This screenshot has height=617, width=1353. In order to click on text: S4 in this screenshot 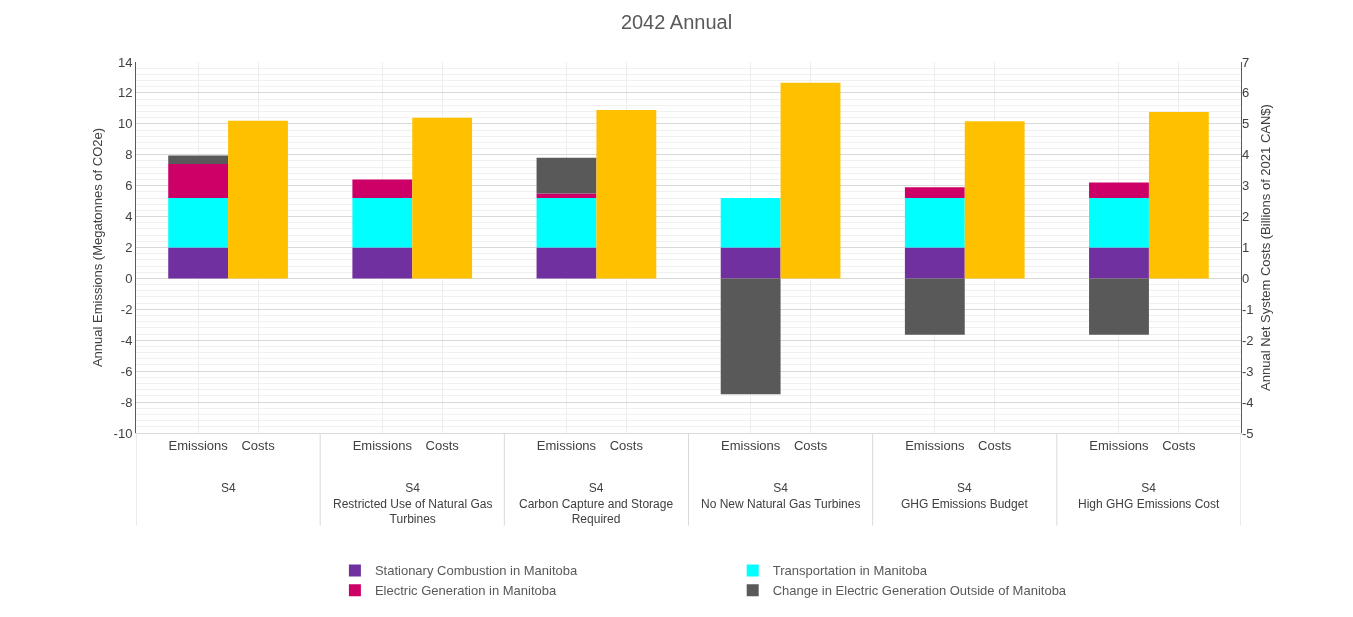, I will do `click(228, 488)`.